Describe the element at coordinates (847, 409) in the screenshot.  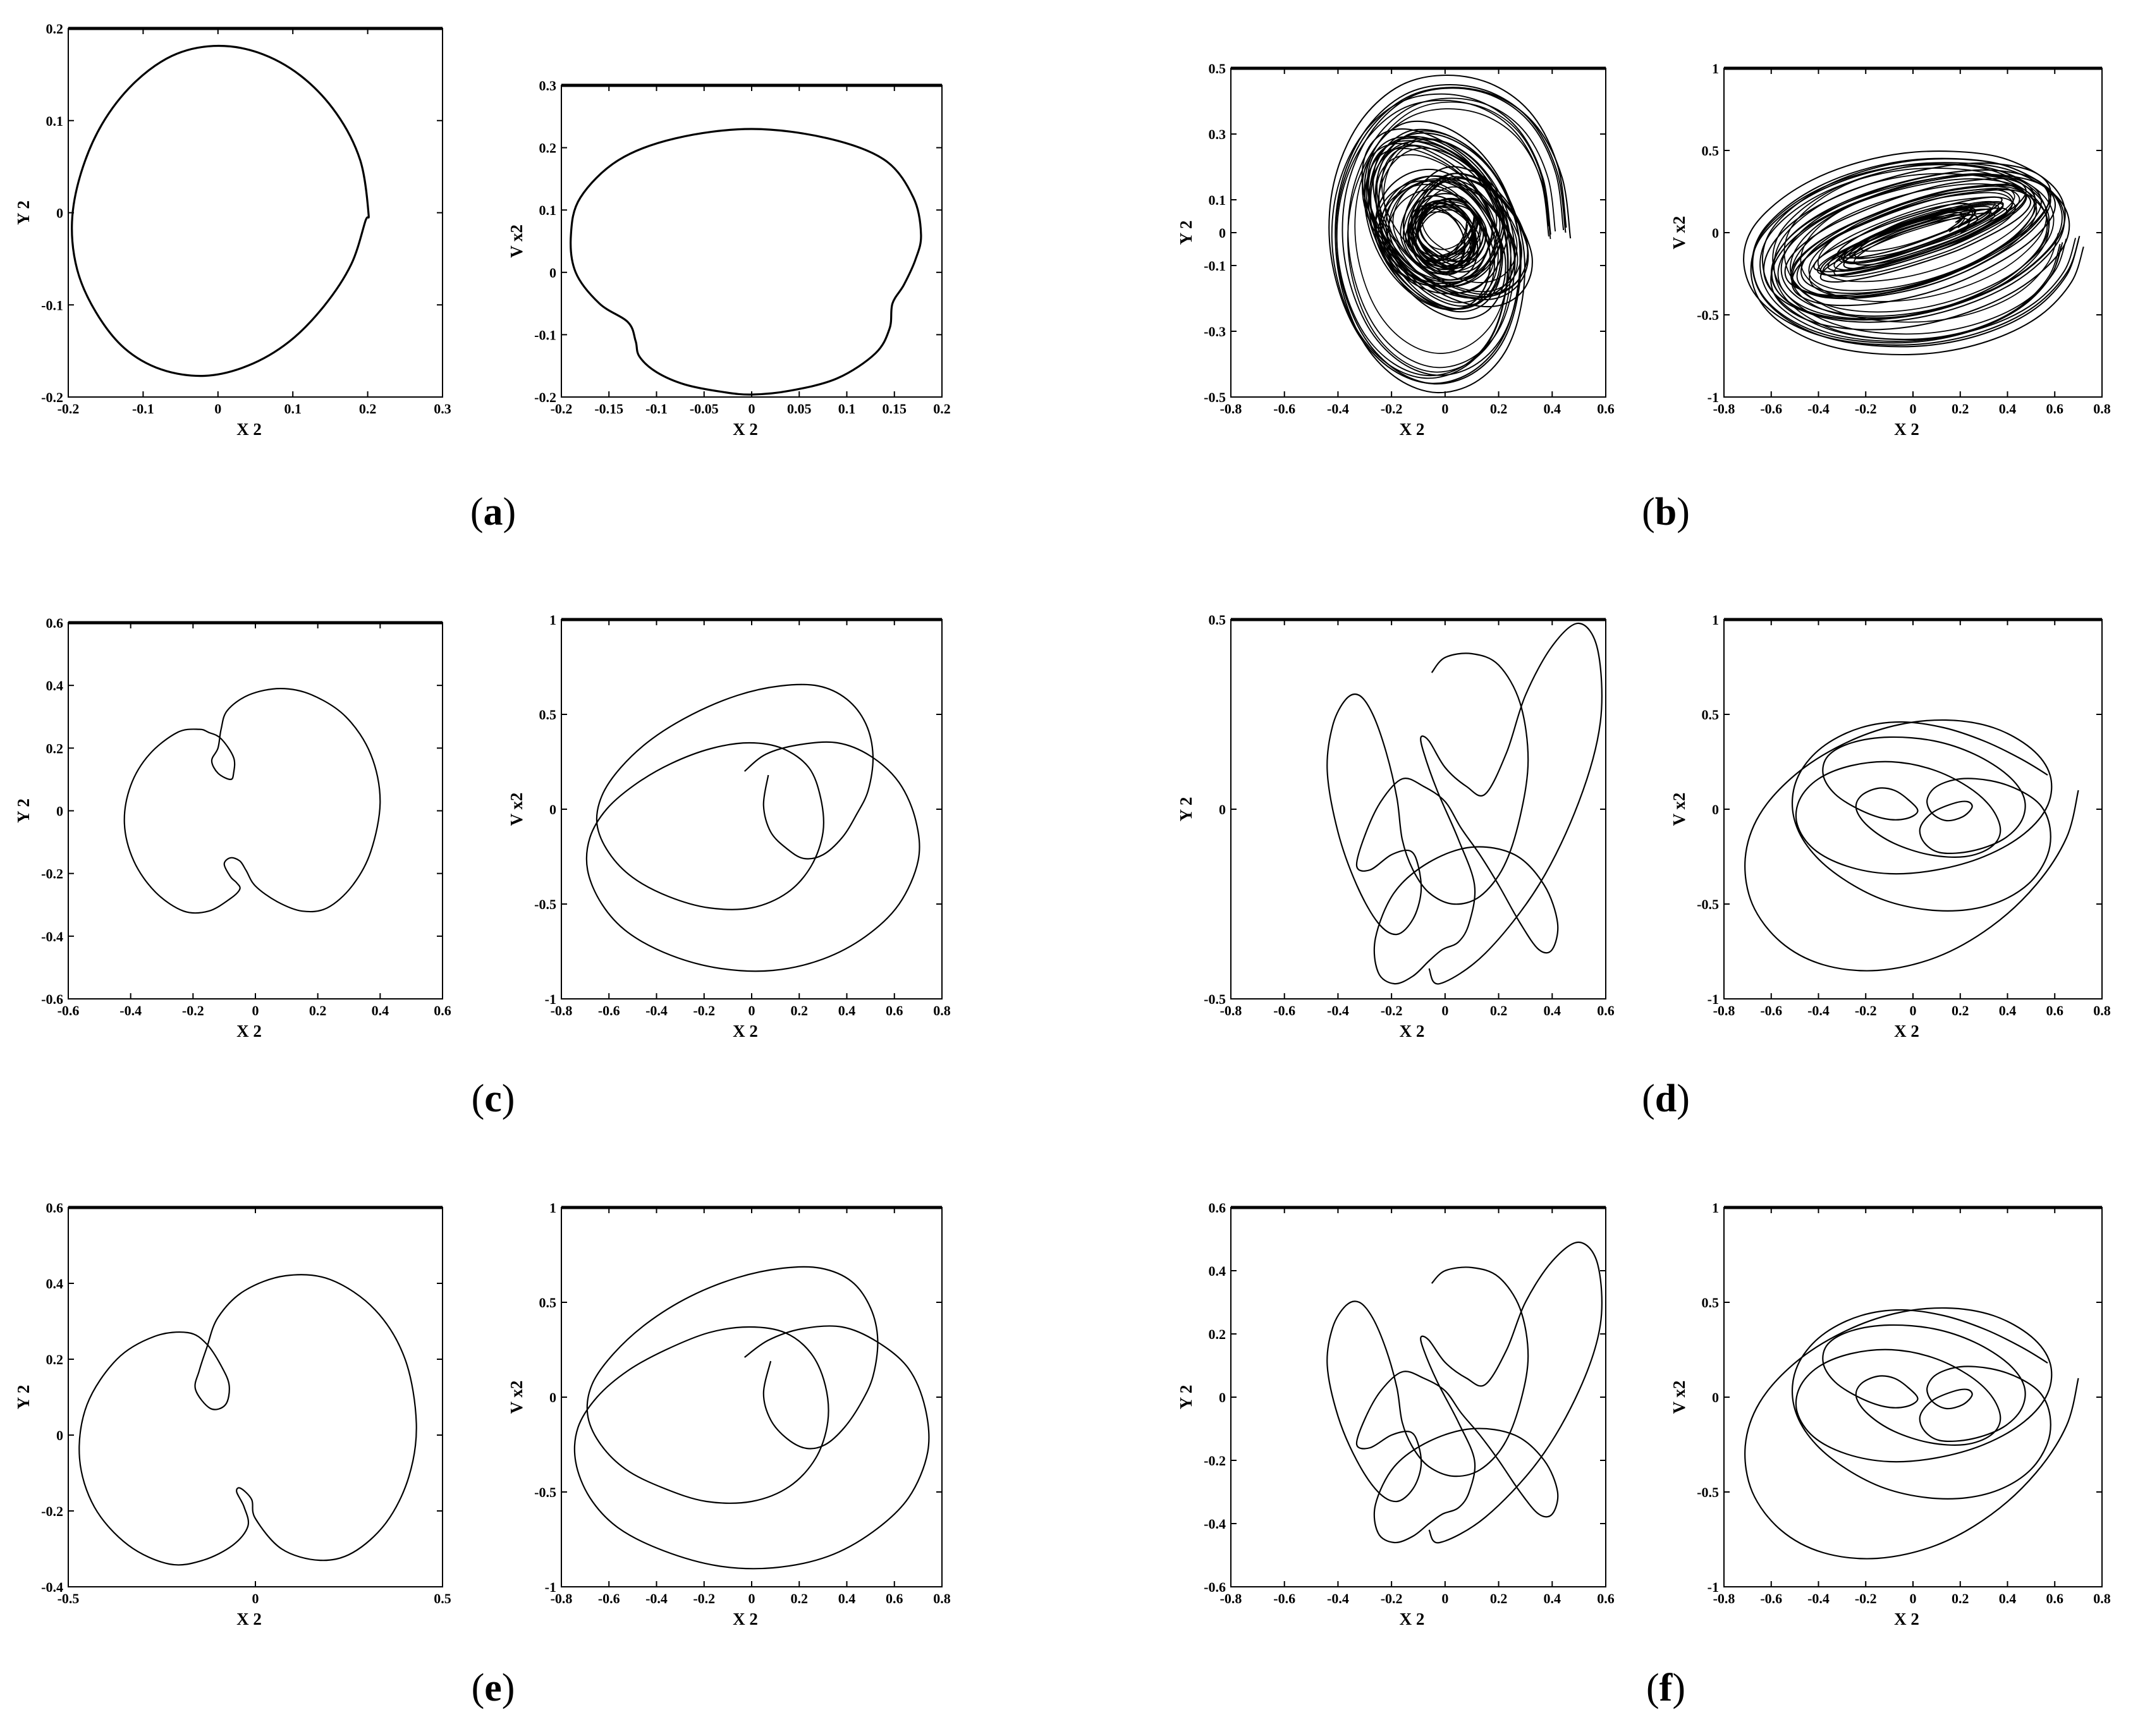
I see `x-tick-label: 0.1` at that location.